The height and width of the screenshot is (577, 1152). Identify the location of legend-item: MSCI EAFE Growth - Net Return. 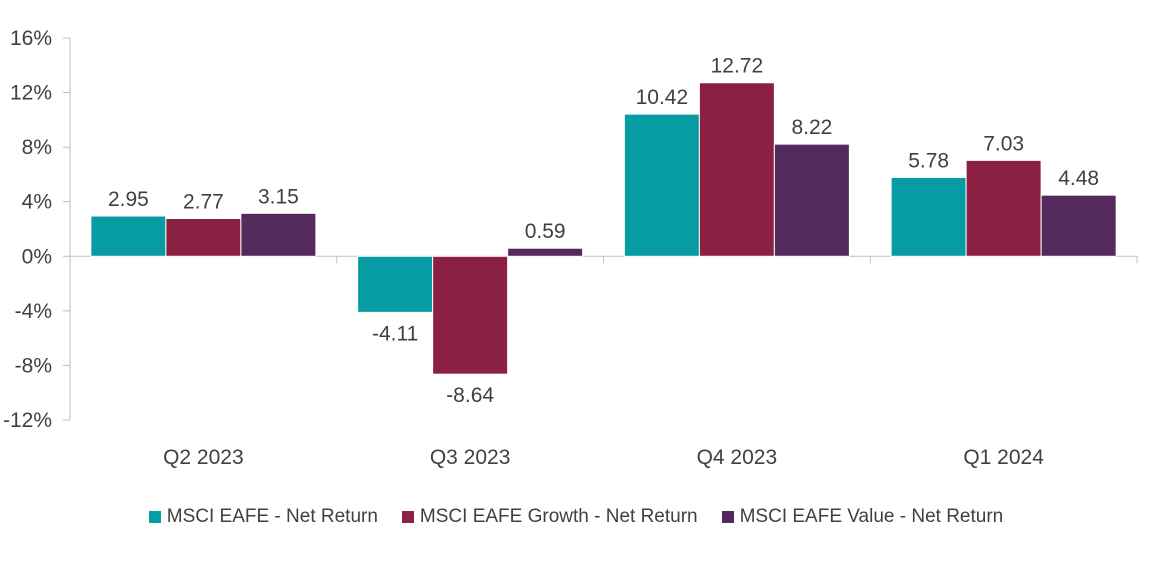
(549, 517).